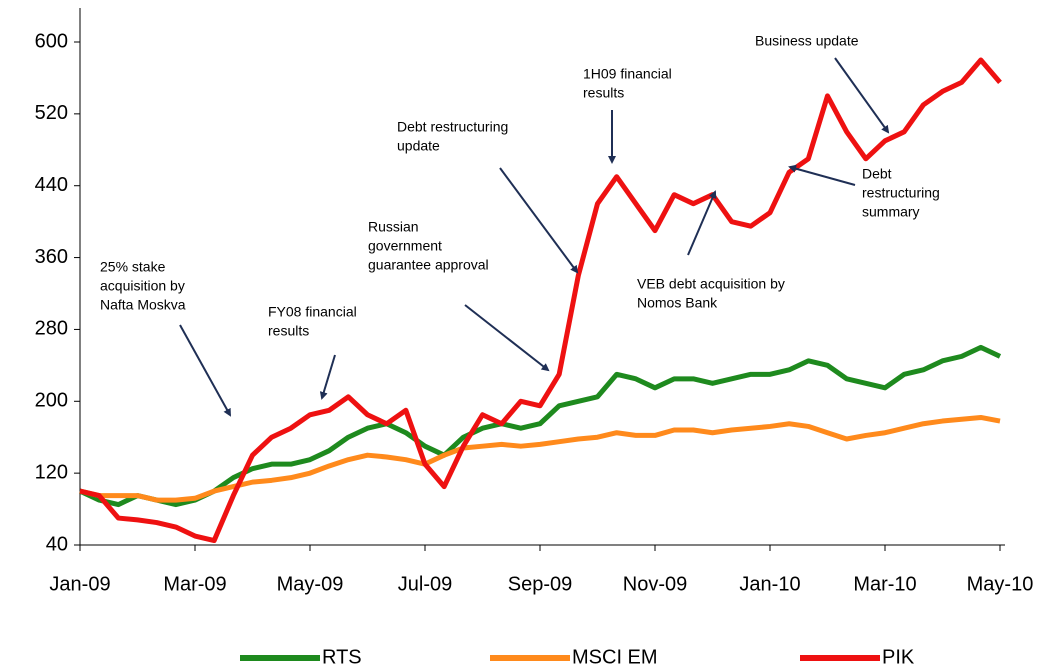  What do you see at coordinates (769, 584) in the screenshot?
I see `x-tick-label: Jan-10` at bounding box center [769, 584].